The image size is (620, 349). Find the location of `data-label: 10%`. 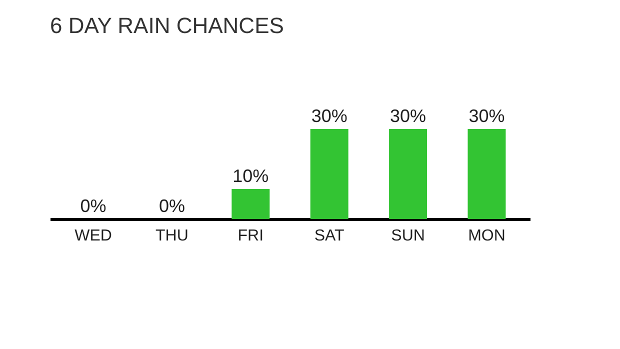

data-label: 10% is located at coordinates (250, 176).